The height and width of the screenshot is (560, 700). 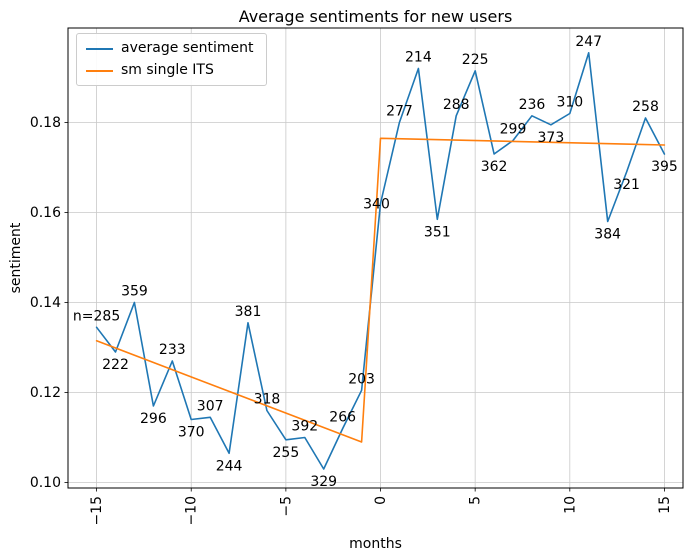 What do you see at coordinates (475, 60) in the screenshot?
I see `point-label: 225` at bounding box center [475, 60].